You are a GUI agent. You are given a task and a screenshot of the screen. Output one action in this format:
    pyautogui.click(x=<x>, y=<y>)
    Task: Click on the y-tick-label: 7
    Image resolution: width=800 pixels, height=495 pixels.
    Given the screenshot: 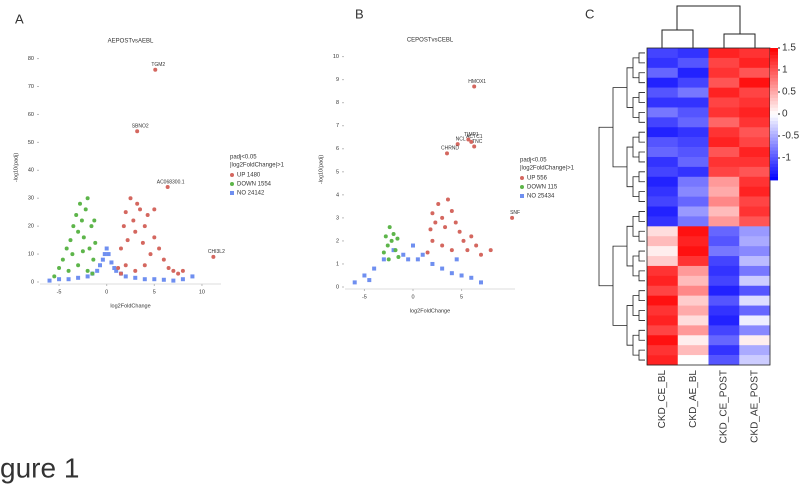 What is the action you would take?
    pyautogui.click(x=337, y=126)
    